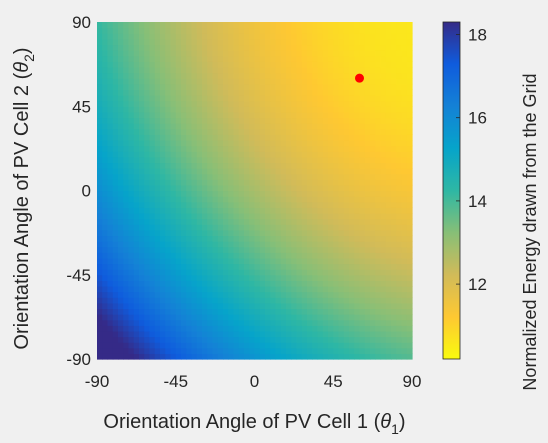  Describe the element at coordinates (175, 381) in the screenshot. I see `x-tick-label: -45` at that location.